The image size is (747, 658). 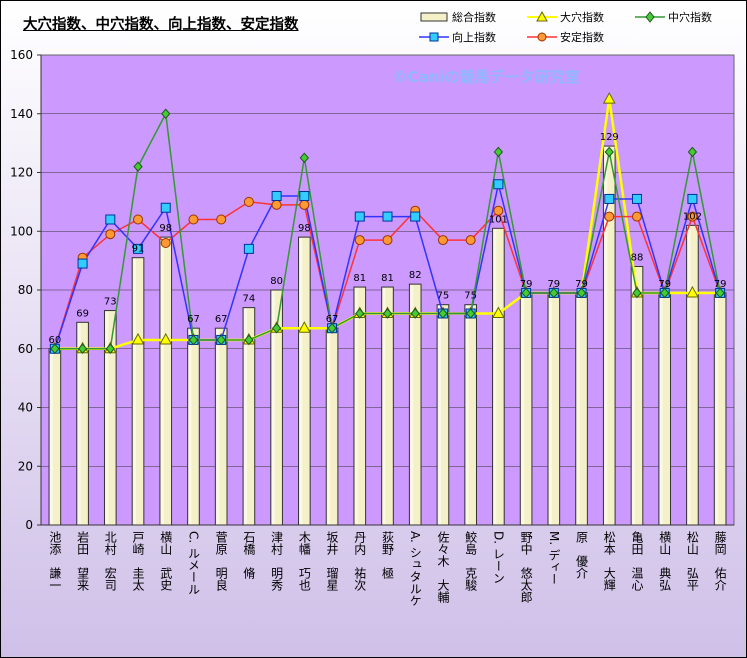 I want to click on x-tick-label: 横山 武史, so click(x=166, y=561).